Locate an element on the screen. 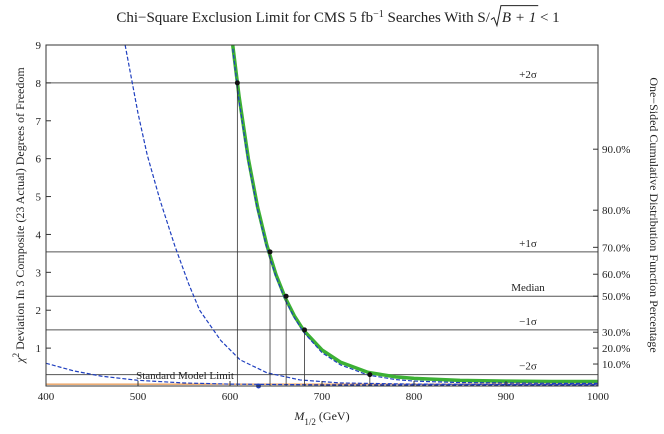 The height and width of the screenshot is (434, 664). x-axis-label: M1/2 (GeV) is located at coordinates (321, 418).